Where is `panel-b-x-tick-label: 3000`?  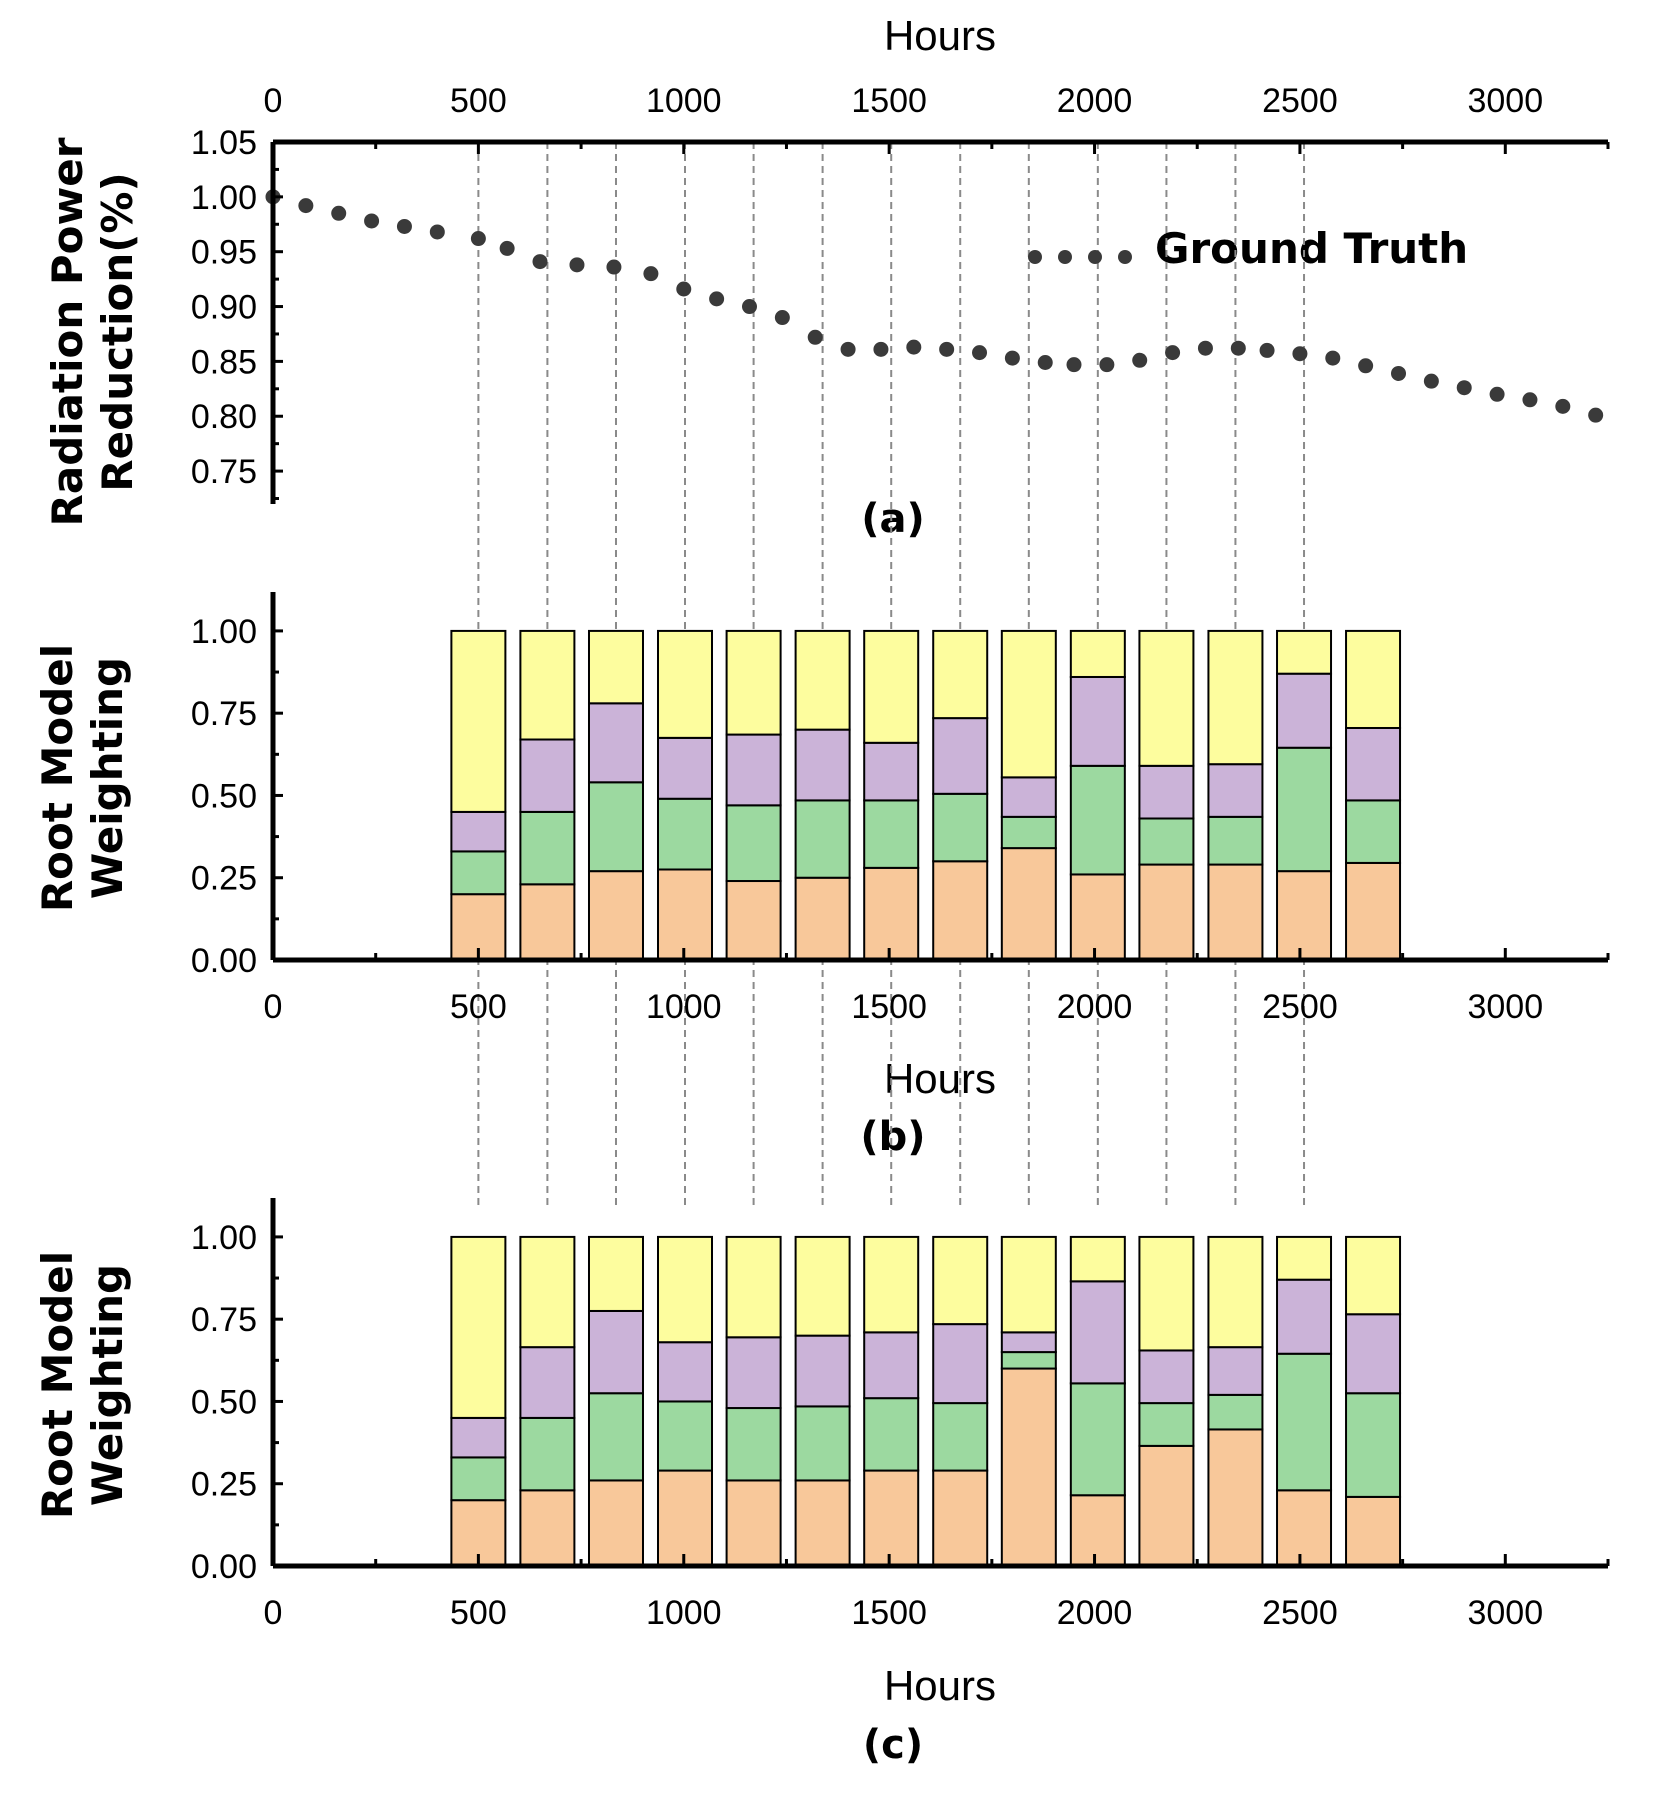 panel-b-x-tick-label: 3000 is located at coordinates (1505, 1007).